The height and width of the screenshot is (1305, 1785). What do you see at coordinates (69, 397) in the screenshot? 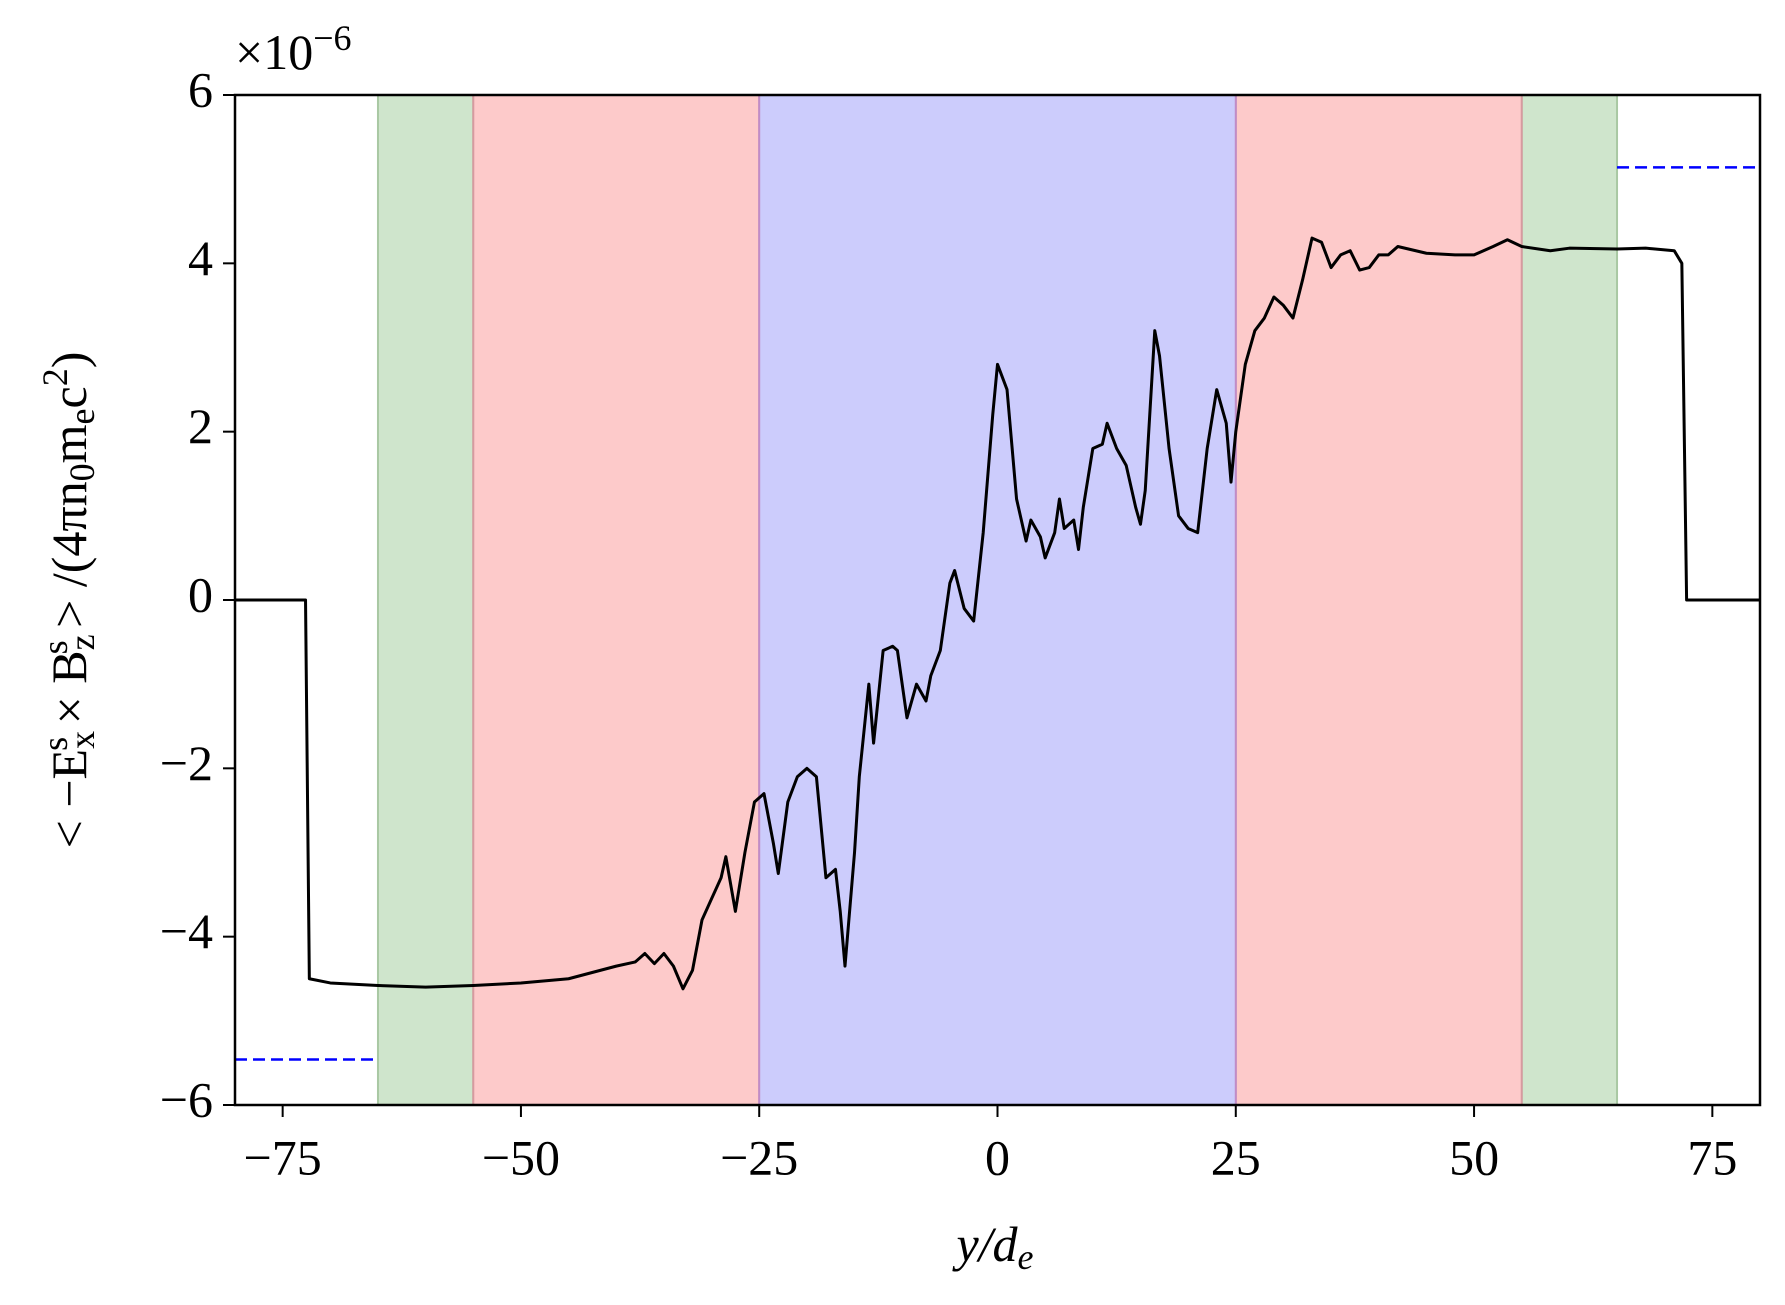
I see `label-part: c` at bounding box center [69, 397].